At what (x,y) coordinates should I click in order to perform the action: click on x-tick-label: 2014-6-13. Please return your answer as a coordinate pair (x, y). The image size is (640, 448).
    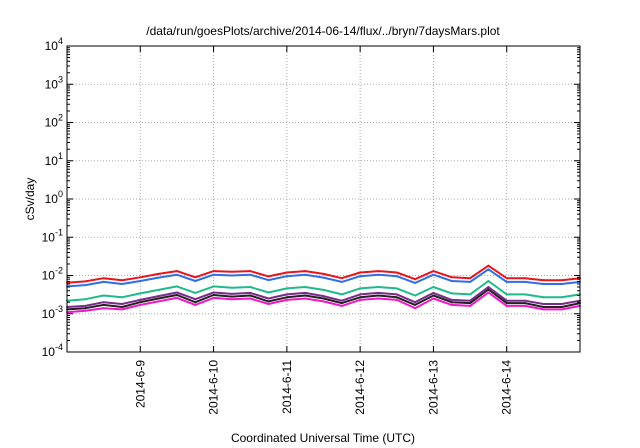
    Looking at the image, I should click on (433, 387).